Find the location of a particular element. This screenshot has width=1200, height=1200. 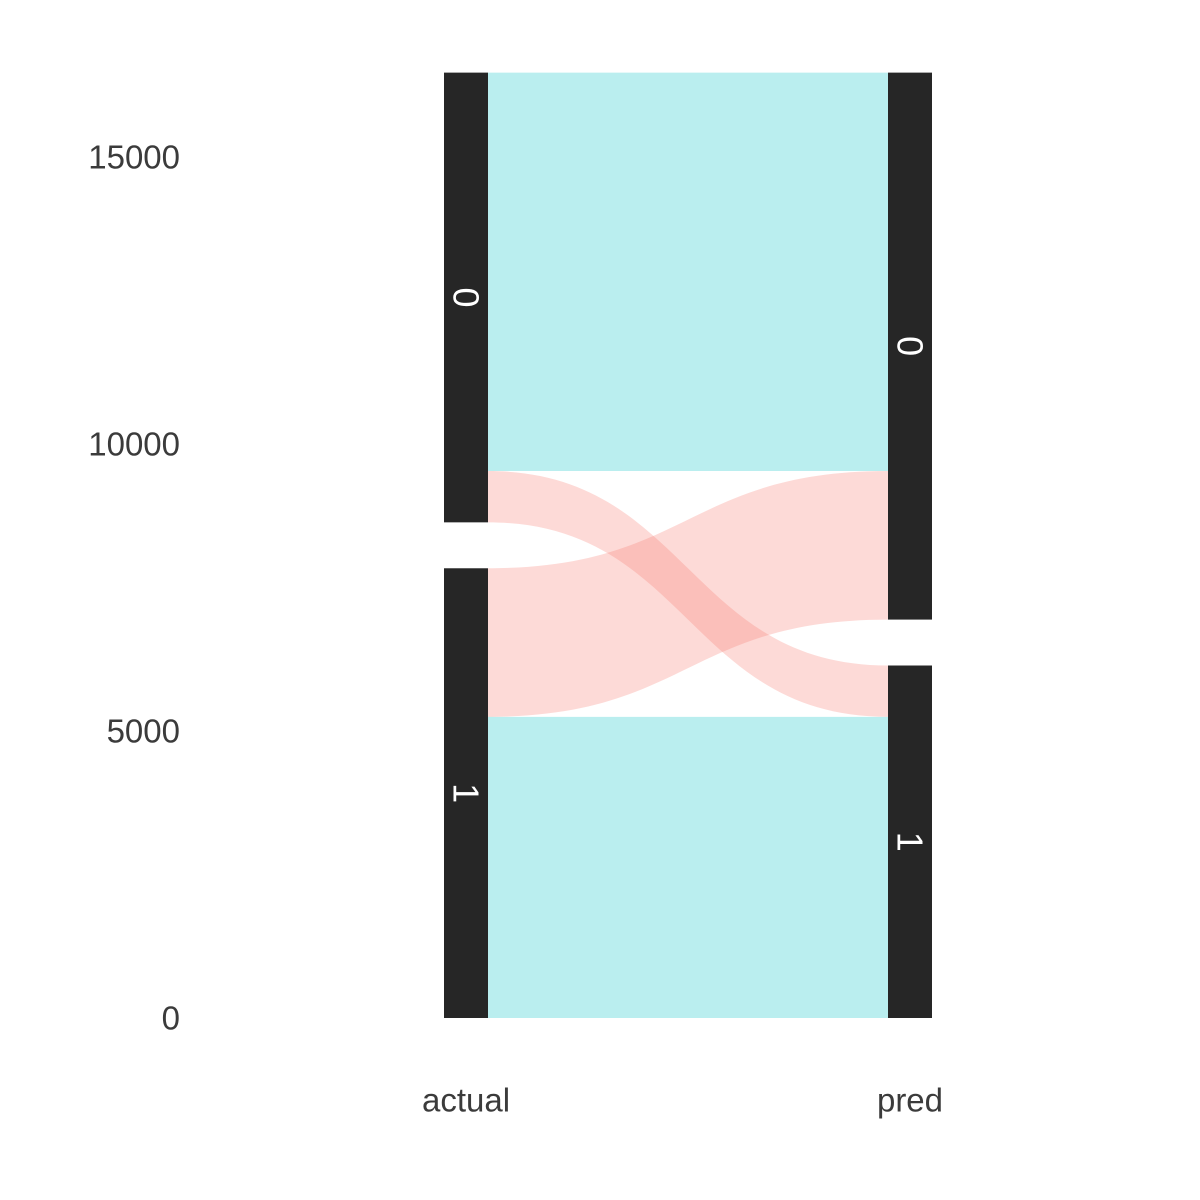

y-tick-label: 0 is located at coordinates (171, 1018).